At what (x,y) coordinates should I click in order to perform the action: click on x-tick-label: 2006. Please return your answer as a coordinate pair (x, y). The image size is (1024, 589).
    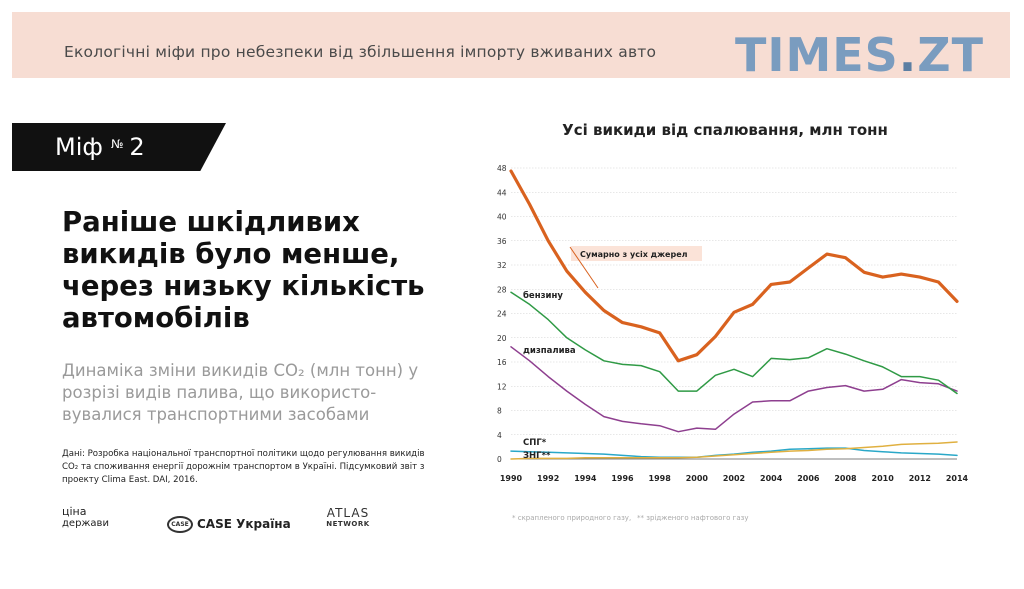
    Looking at the image, I should click on (808, 478).